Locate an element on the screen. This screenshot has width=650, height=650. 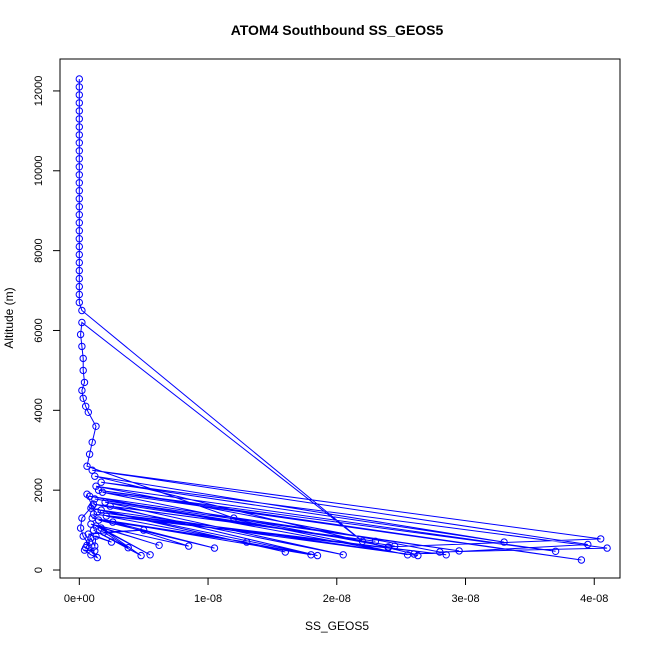
y-axis: 0 2000 4000 6000 8000 10000 12000 is located at coordinates (47, 324).